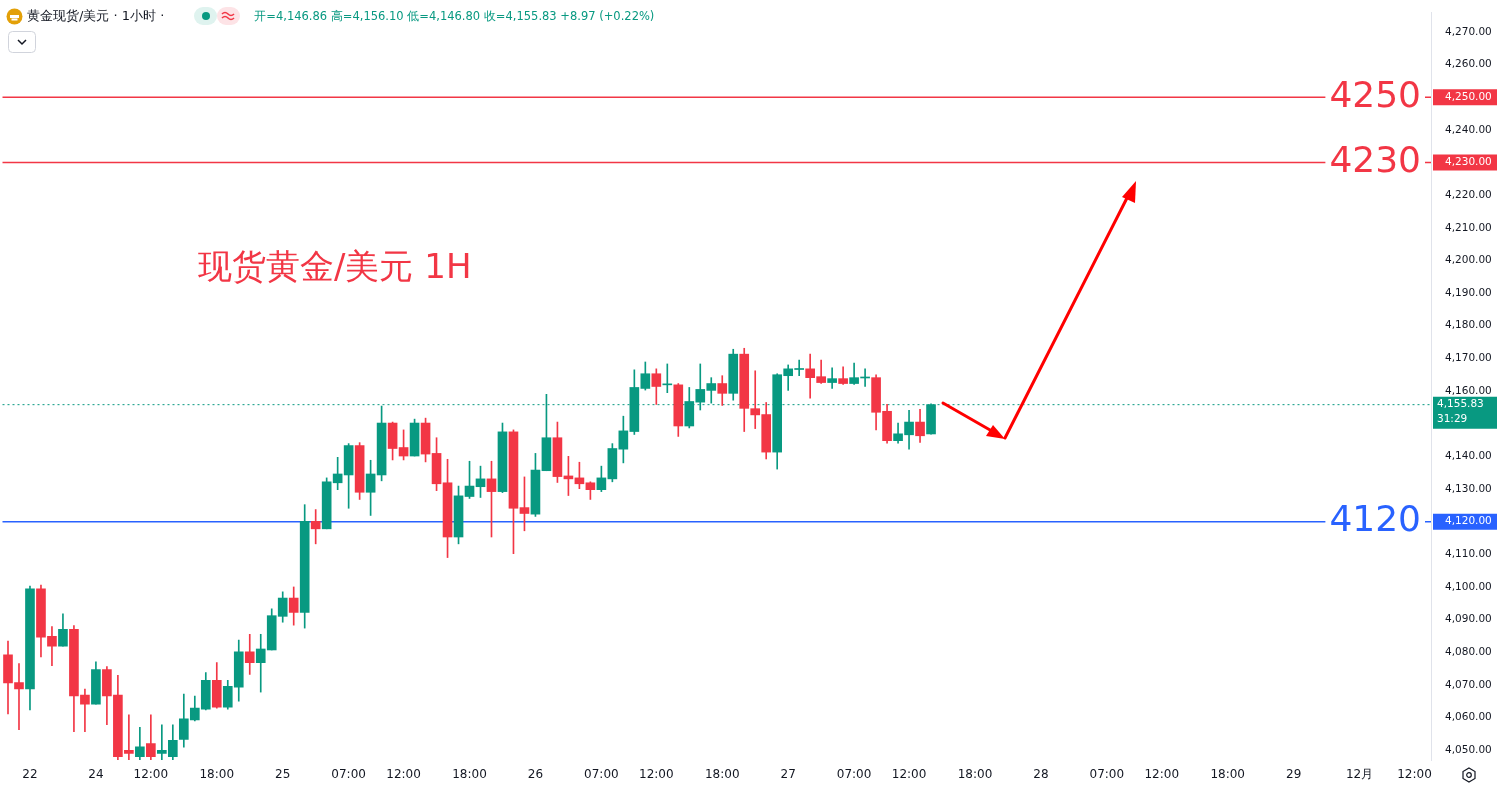 The image size is (1499, 789). I want to click on y-tick-label: 4,250.00, so click(1468, 95).